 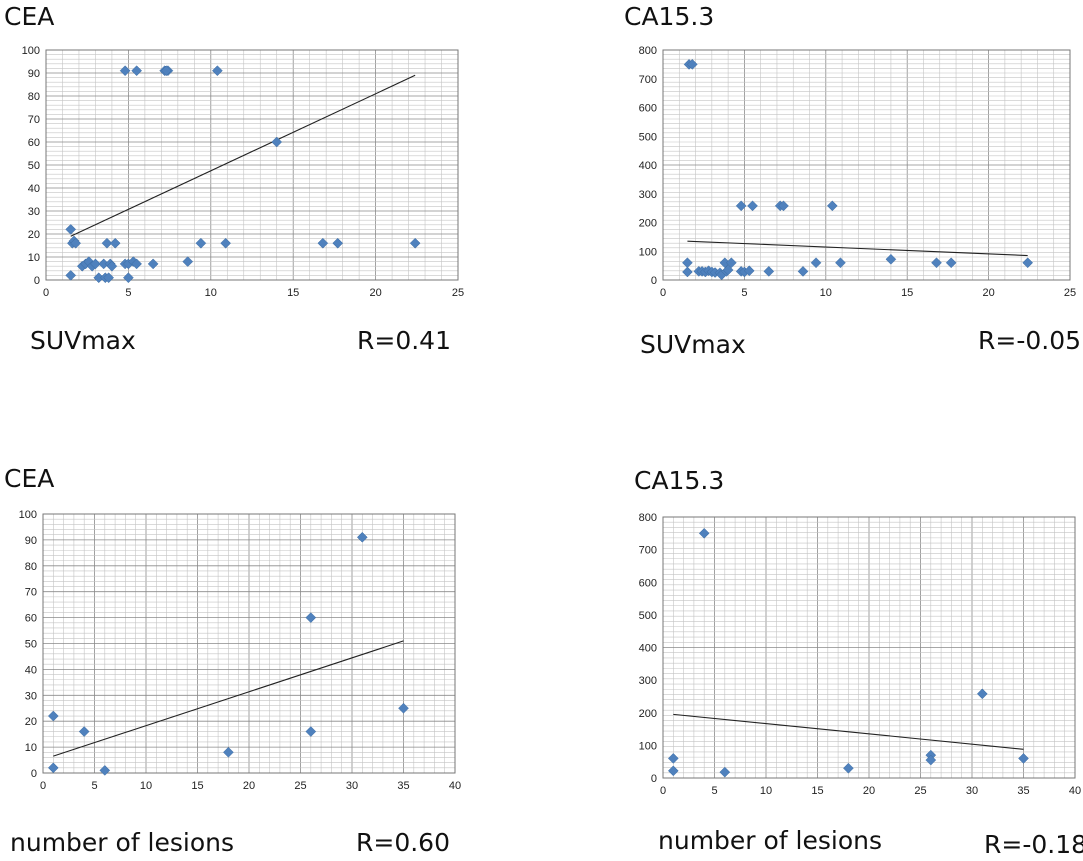 What do you see at coordinates (1033, 844) in the screenshot?
I see `correlation-label-ca153-lesions: R=-0.18` at bounding box center [1033, 844].